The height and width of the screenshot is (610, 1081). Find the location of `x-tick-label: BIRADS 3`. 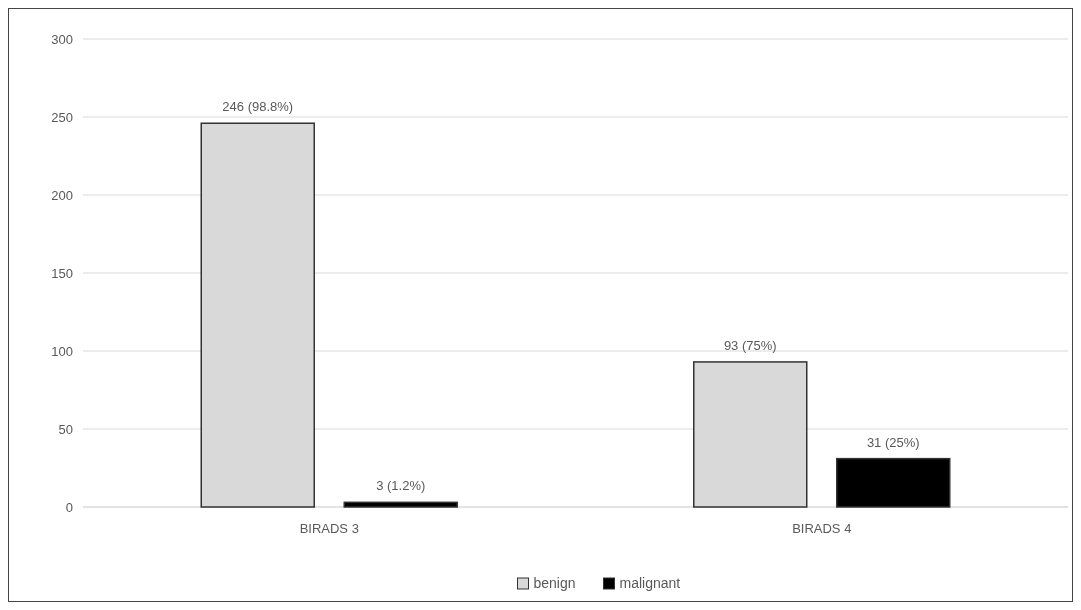

x-tick-label: BIRADS 3 is located at coordinates (329, 528).